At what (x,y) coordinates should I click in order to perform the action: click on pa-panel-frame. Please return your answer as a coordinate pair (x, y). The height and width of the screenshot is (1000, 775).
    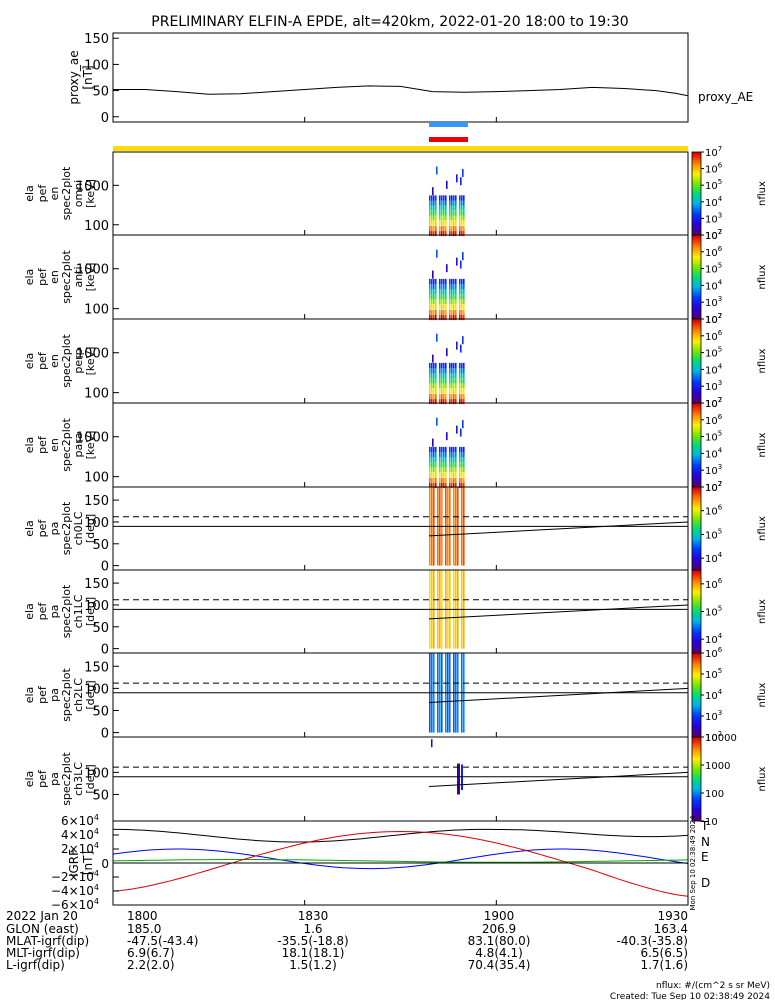
    Looking at the image, I should click on (400, 528).